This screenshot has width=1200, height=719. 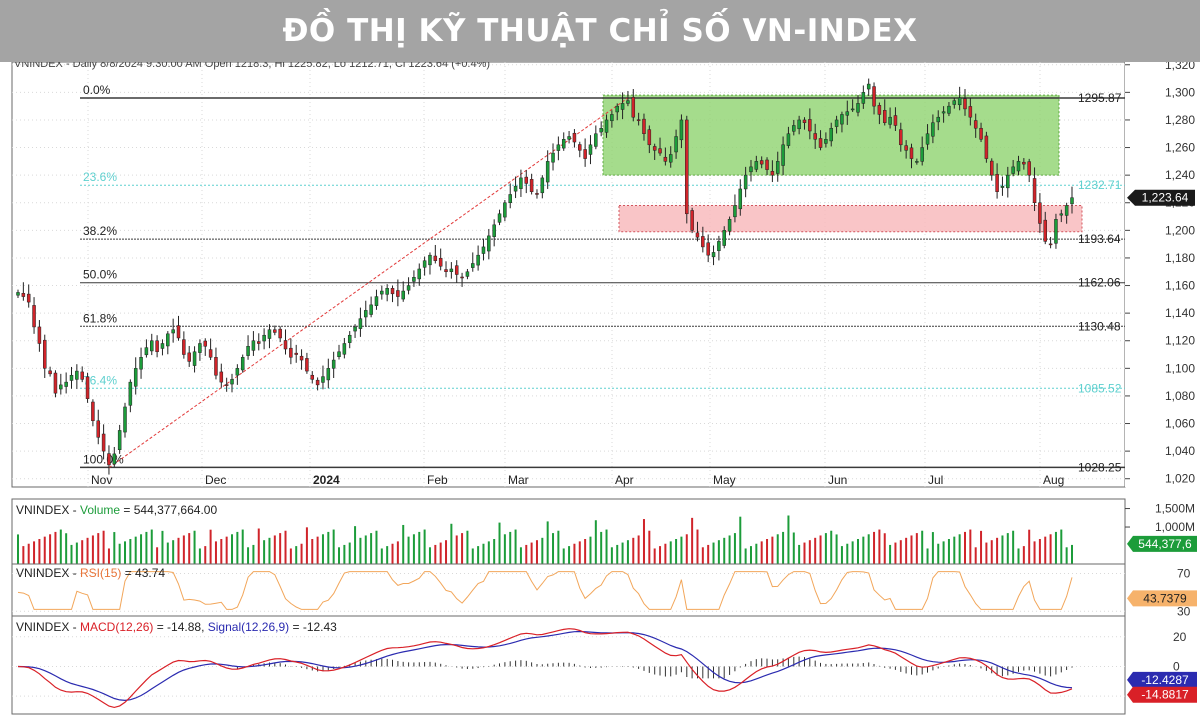 What do you see at coordinates (100, 380) in the screenshot?
I see `fib-percent-label: 76.4%` at bounding box center [100, 380].